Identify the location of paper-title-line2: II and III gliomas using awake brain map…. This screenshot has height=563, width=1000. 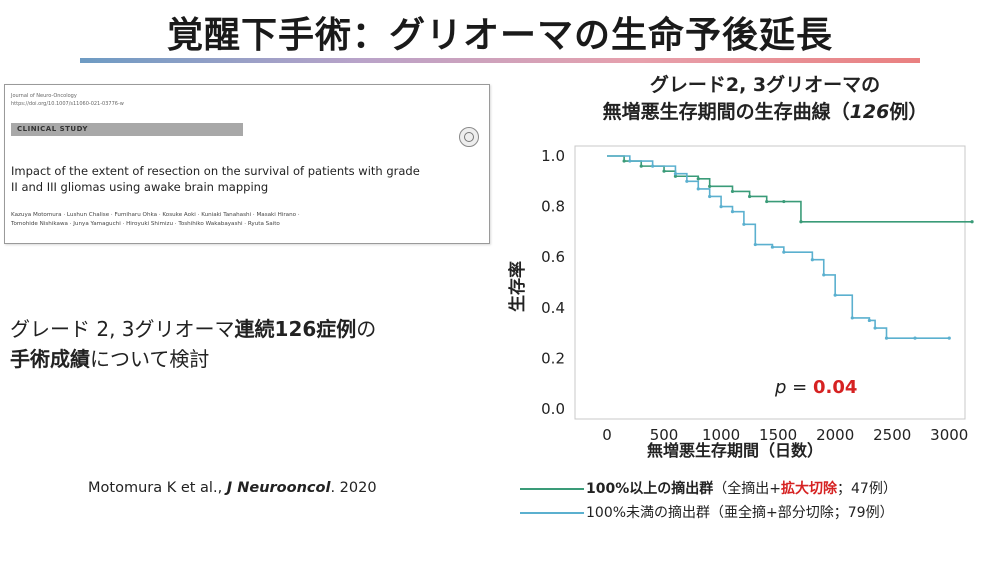
(140, 187).